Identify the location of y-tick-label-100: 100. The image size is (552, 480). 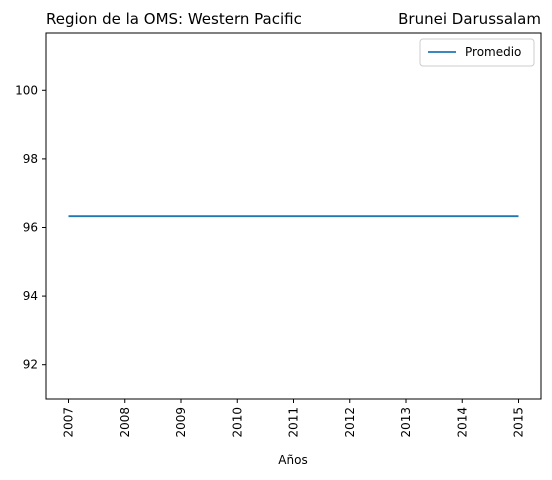
(26, 90).